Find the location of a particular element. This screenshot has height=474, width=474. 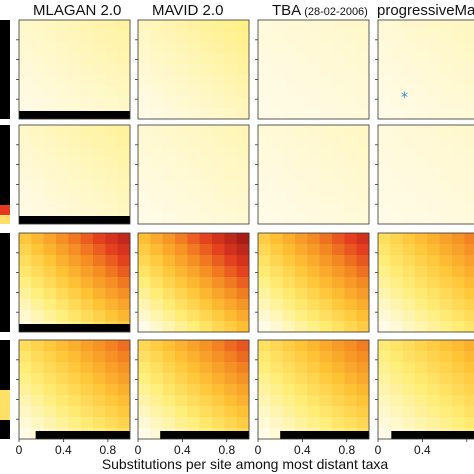

x-tick-label: 0.4 is located at coordinates (302, 450).